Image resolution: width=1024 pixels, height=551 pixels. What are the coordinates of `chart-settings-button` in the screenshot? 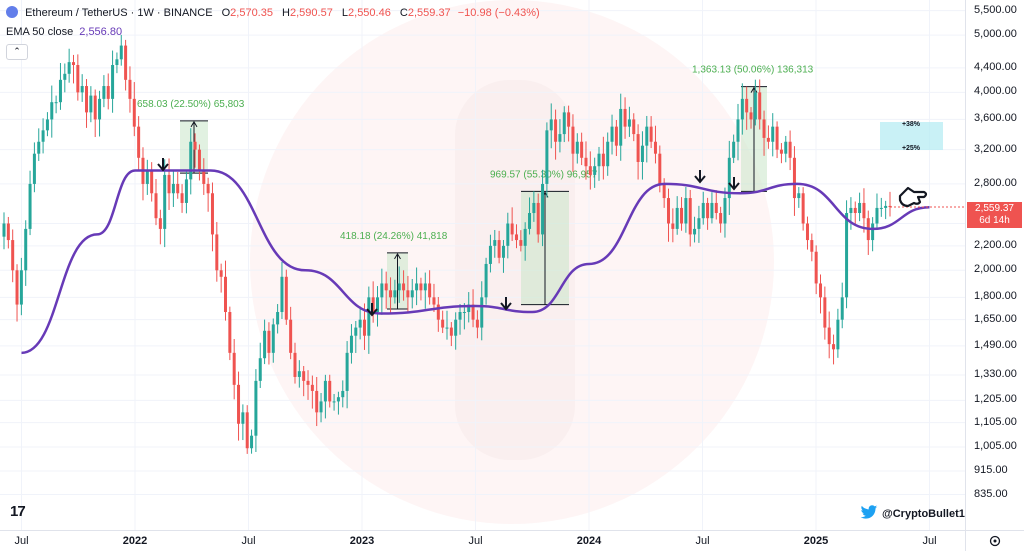 It's located at (994, 540).